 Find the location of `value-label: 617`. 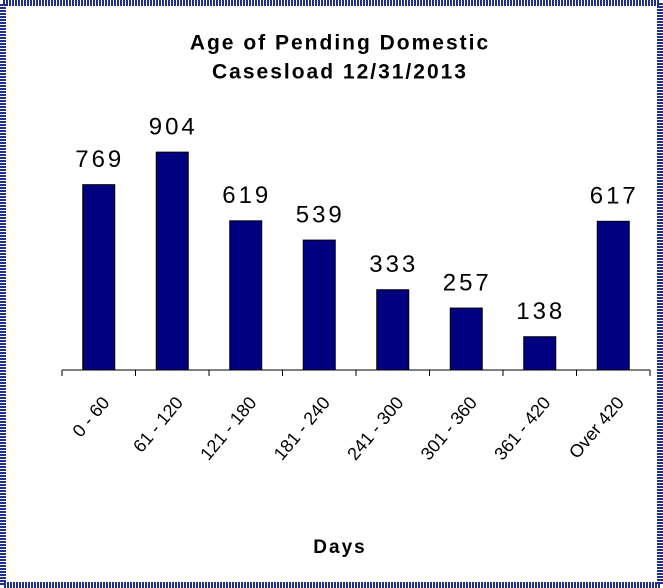

value-label: 617 is located at coordinates (614, 196).